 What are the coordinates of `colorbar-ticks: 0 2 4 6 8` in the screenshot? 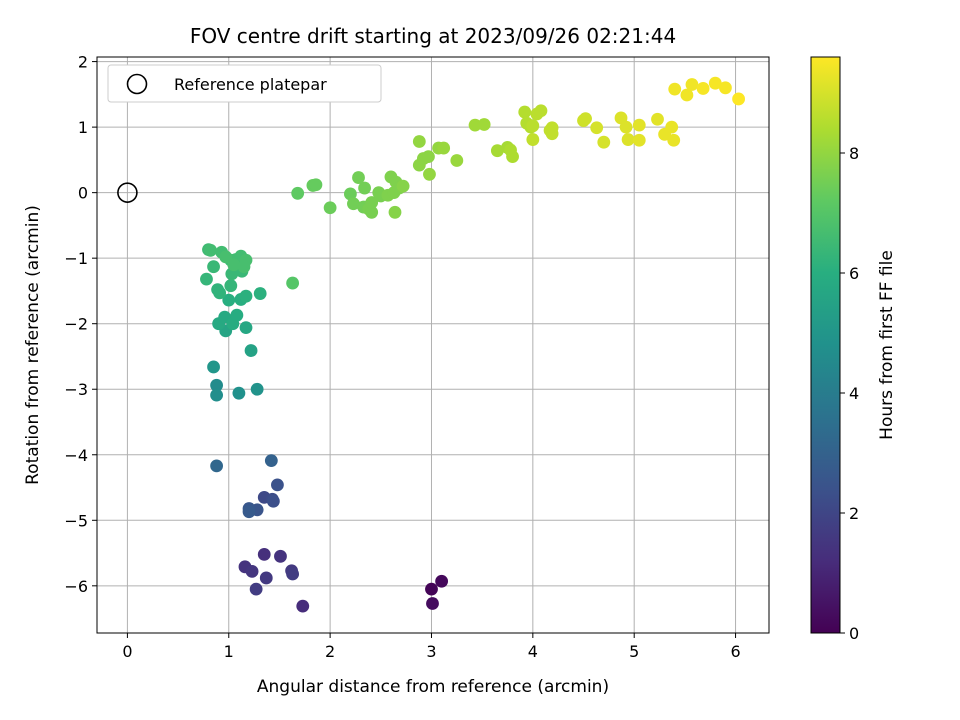 It's located at (849, 393).